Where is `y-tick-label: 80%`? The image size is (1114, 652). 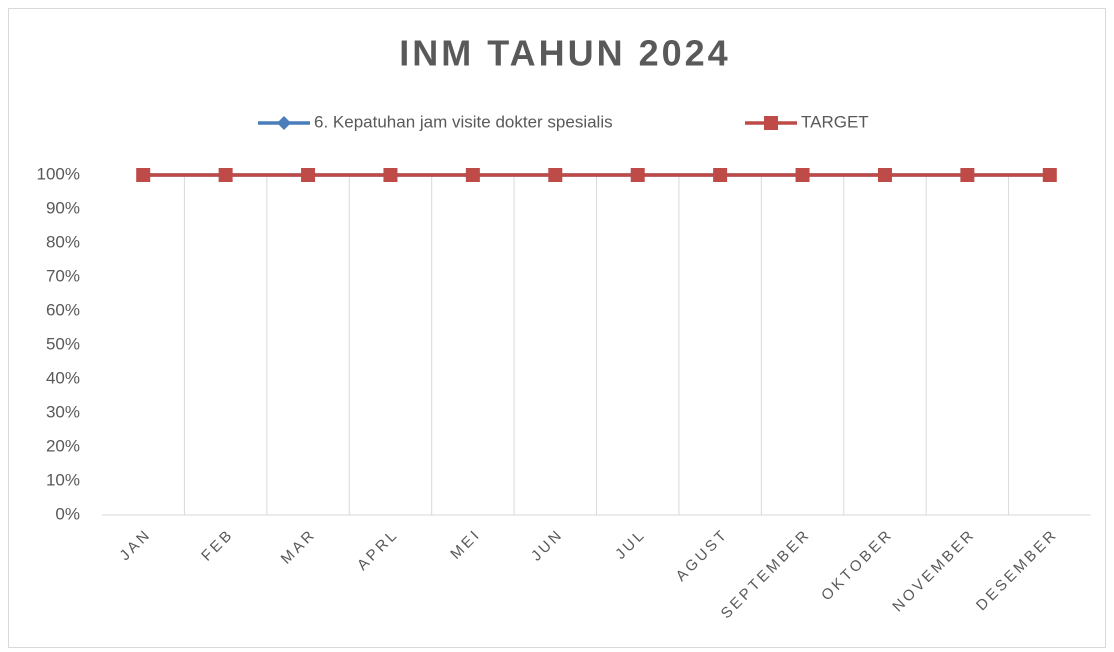
y-tick-label: 80% is located at coordinates (63, 241).